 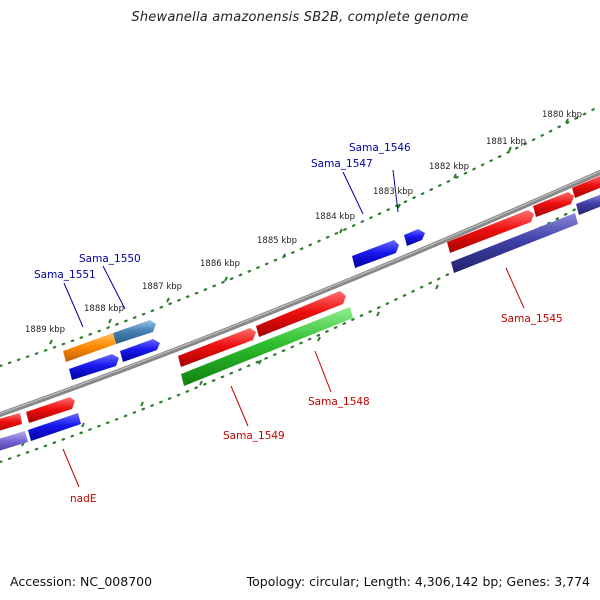 What do you see at coordinates (267, 346) in the screenshot?
I see `gene-arrow-green` at bounding box center [267, 346].